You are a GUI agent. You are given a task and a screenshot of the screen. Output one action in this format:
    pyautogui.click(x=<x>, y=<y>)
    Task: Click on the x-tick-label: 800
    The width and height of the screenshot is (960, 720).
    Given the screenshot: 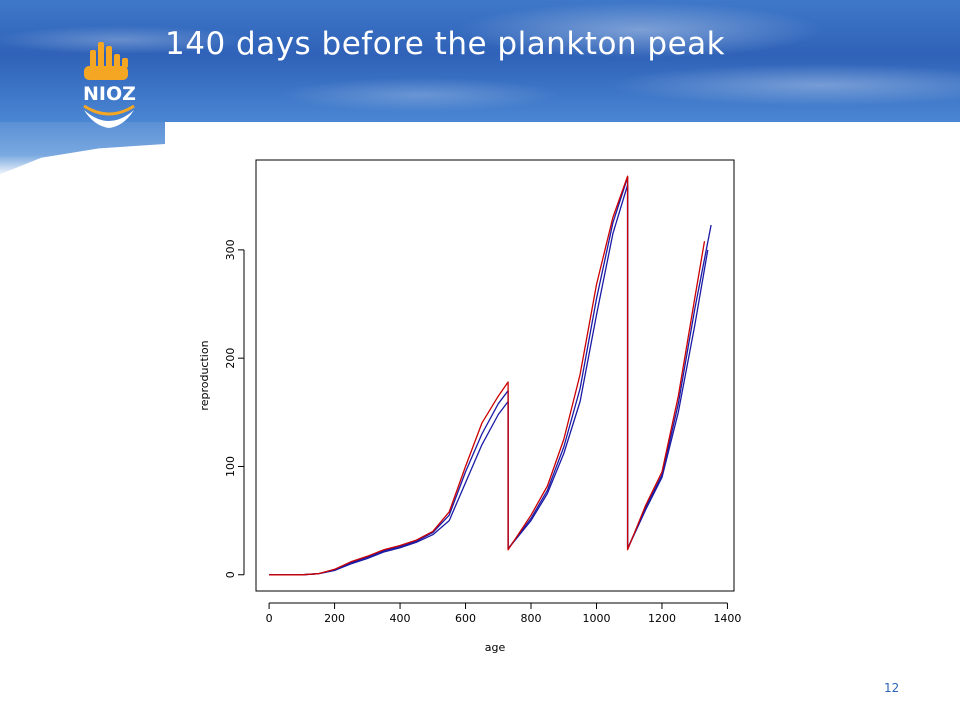 What is the action you would take?
    pyautogui.click(x=531, y=618)
    